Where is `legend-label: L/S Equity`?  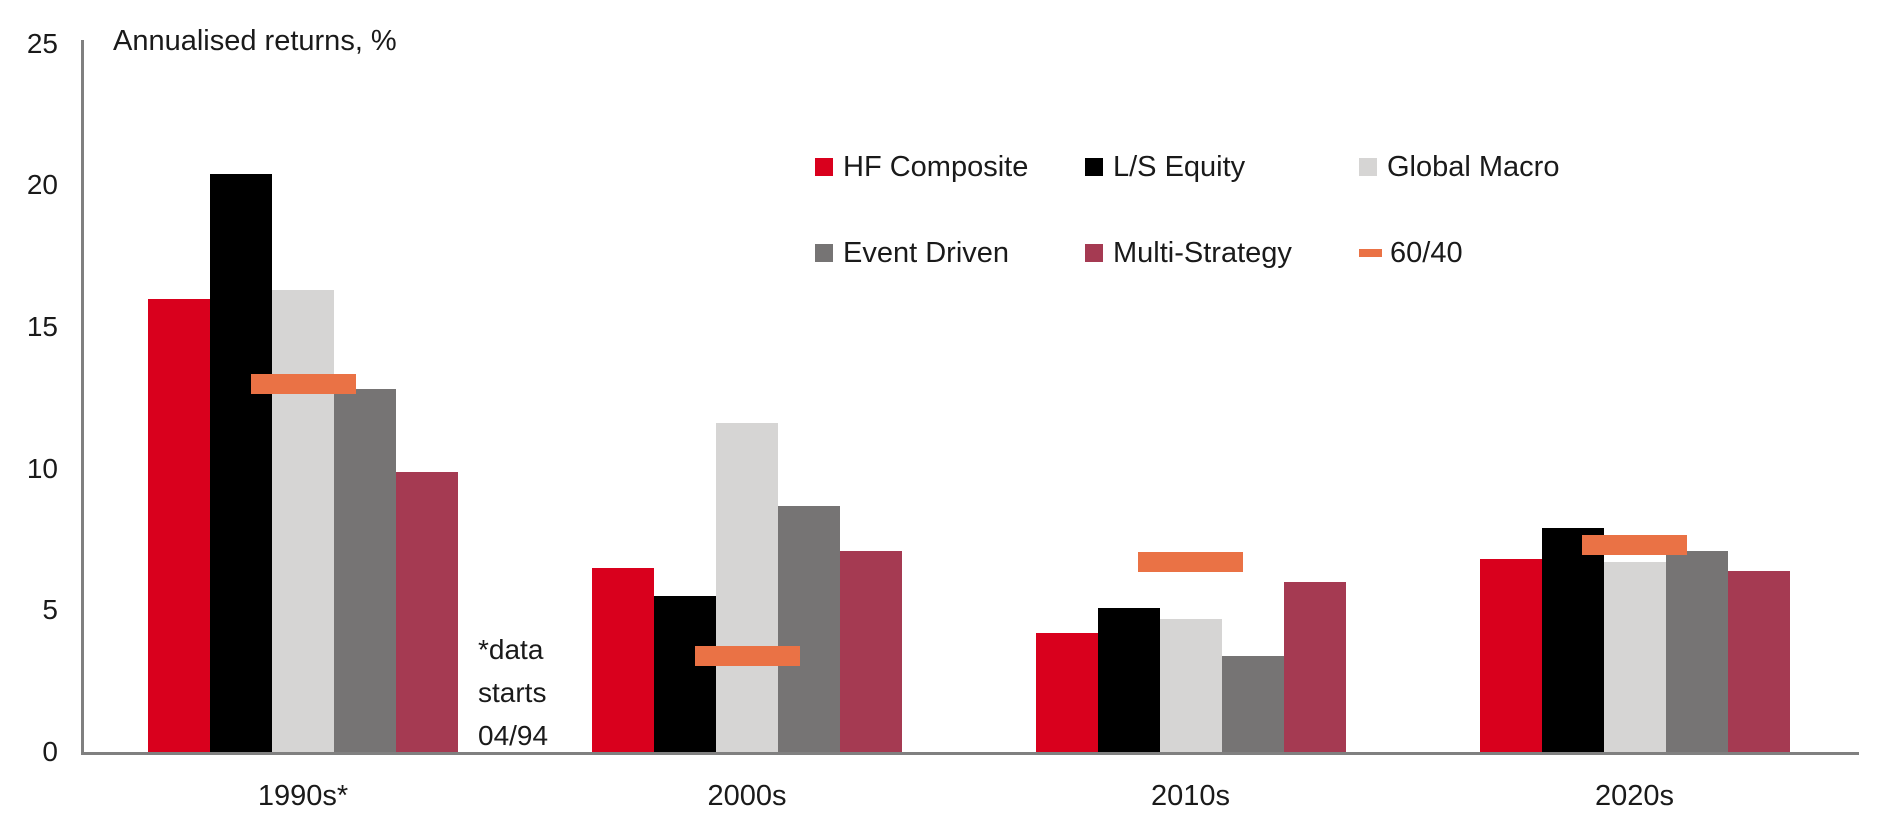
legend-label: L/S Equity is located at coordinates (1179, 167).